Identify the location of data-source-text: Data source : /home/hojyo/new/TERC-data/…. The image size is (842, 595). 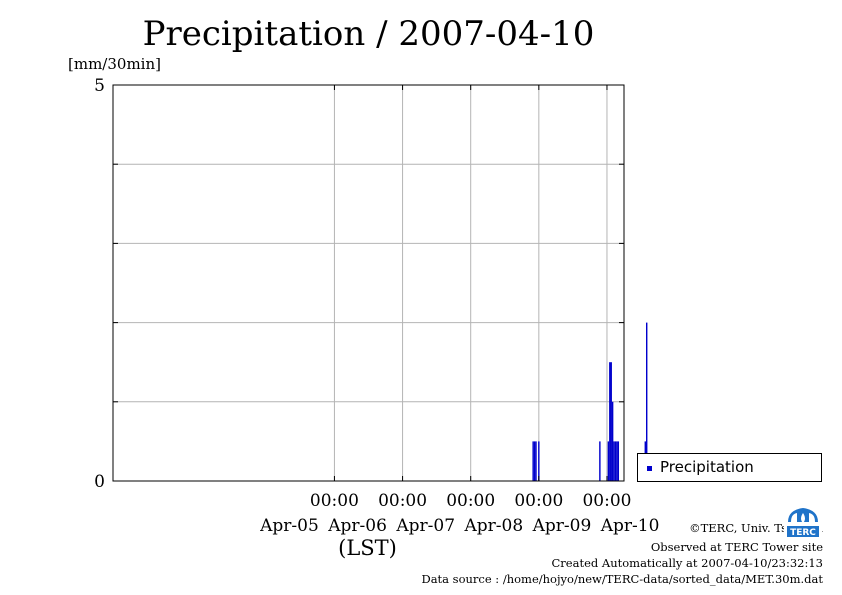
(622, 579).